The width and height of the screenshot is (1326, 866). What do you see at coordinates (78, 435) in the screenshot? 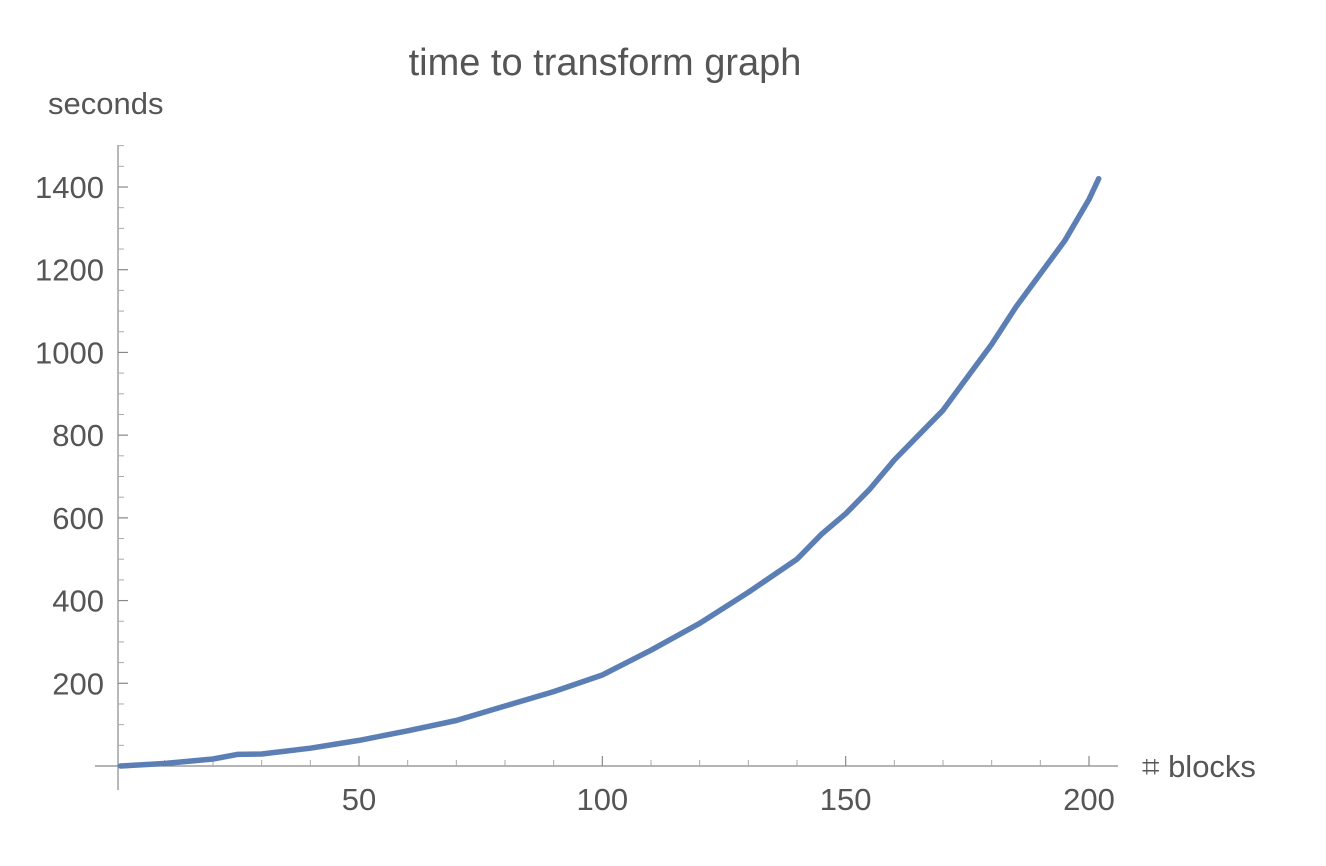
I see `y-tick-label-800: 800` at bounding box center [78, 435].